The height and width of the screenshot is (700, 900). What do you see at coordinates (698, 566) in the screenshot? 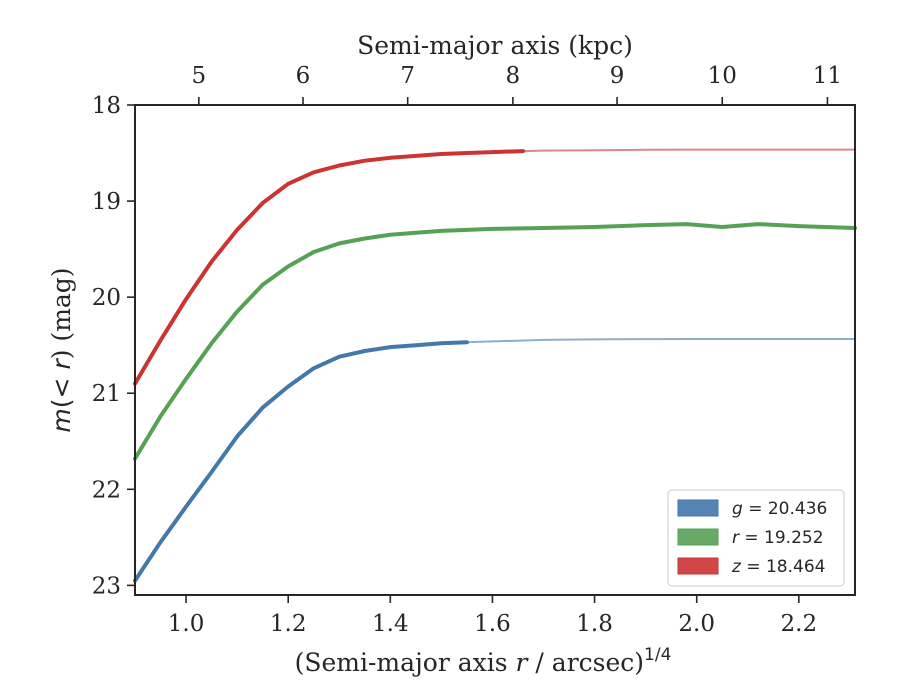
I see `legend-swatch-z` at bounding box center [698, 566].